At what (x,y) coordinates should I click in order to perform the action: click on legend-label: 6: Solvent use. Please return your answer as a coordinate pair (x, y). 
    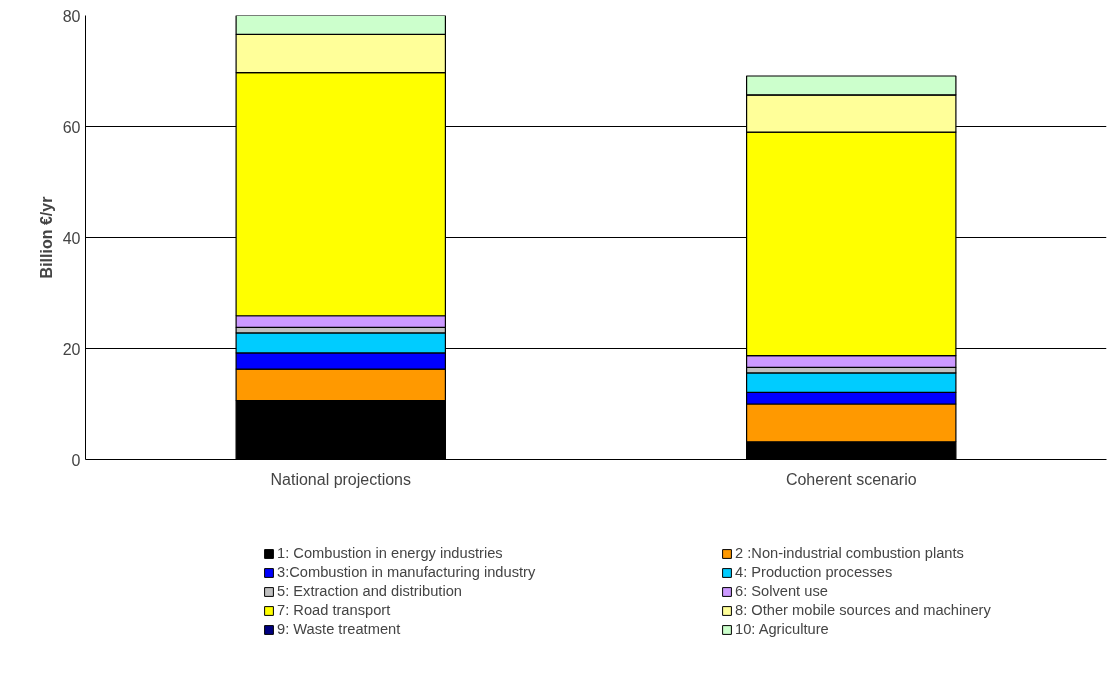
    Looking at the image, I should click on (781, 591).